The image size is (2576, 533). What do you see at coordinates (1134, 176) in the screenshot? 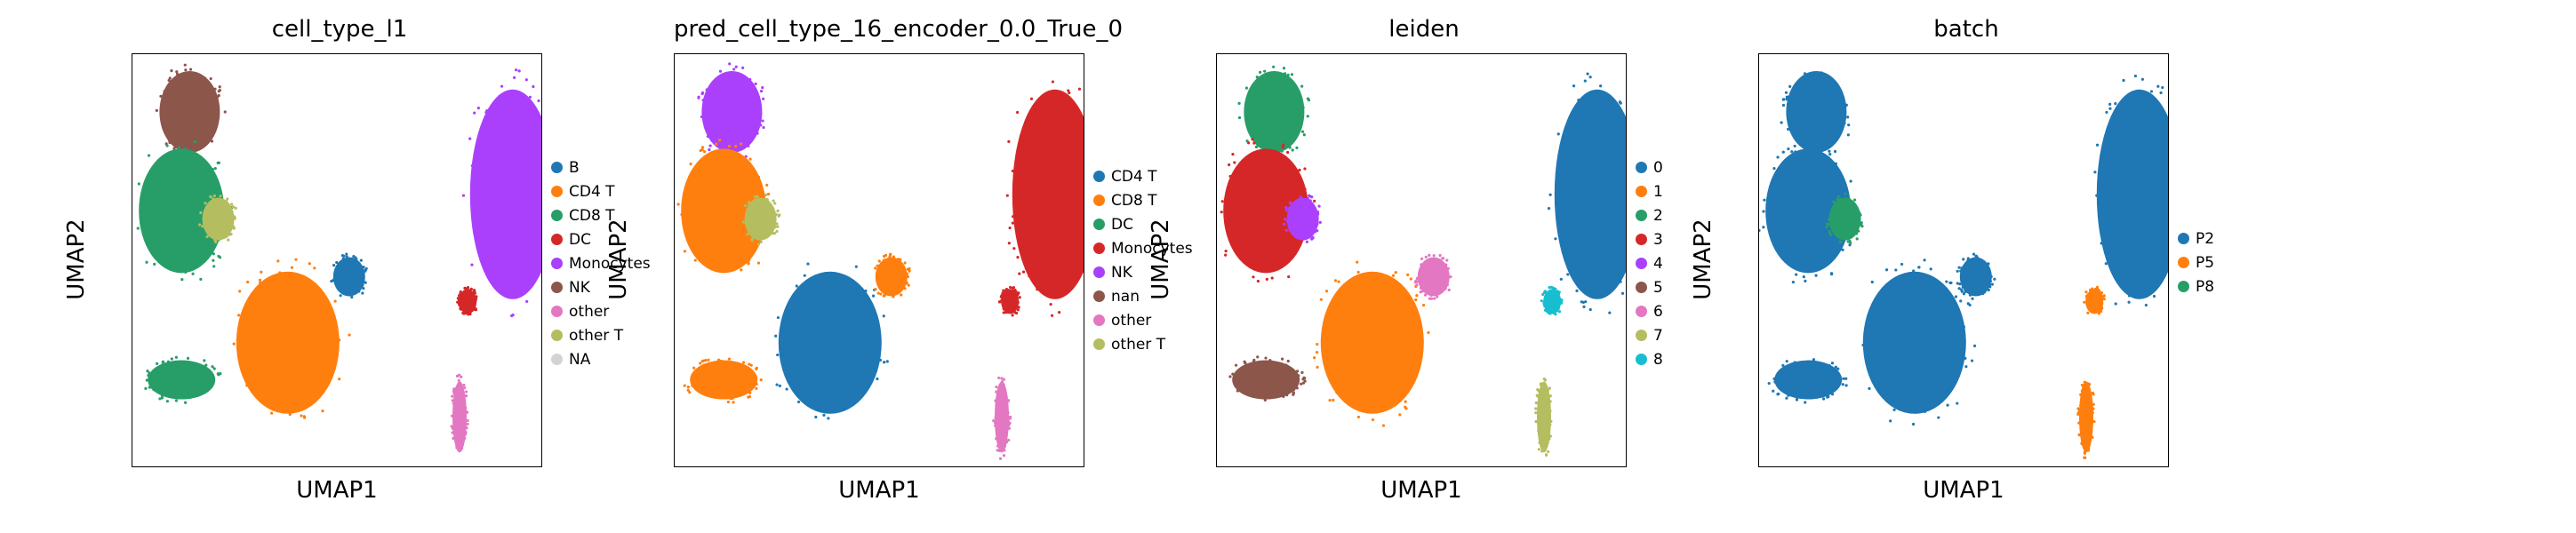
I see `legend-label: CD4 T` at bounding box center [1134, 176].